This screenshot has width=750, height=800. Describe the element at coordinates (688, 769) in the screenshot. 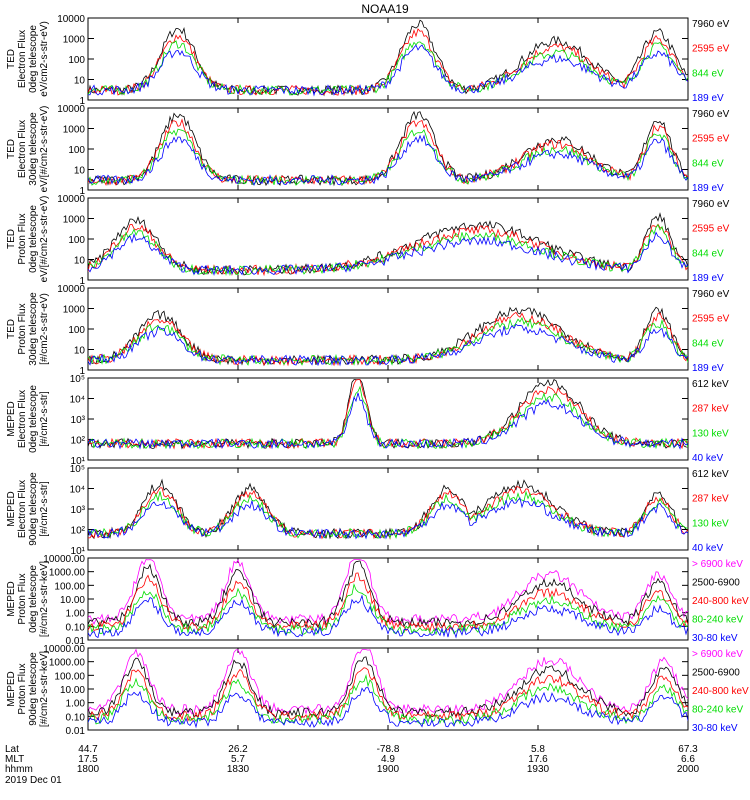

I see `time-axis-value: 2000` at that location.